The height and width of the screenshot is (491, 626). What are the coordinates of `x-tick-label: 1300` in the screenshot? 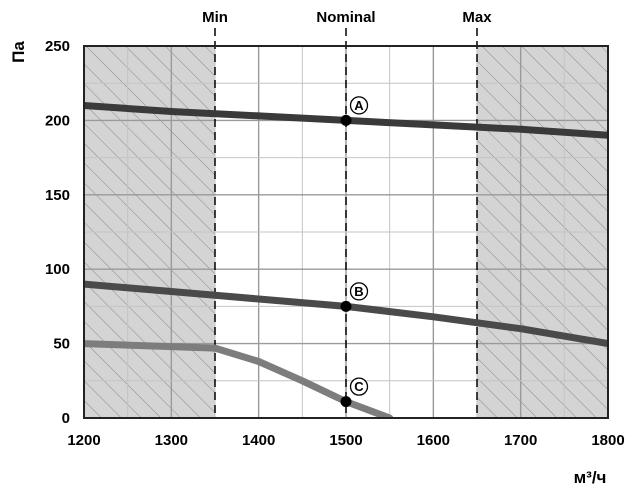 It's located at (171, 440).